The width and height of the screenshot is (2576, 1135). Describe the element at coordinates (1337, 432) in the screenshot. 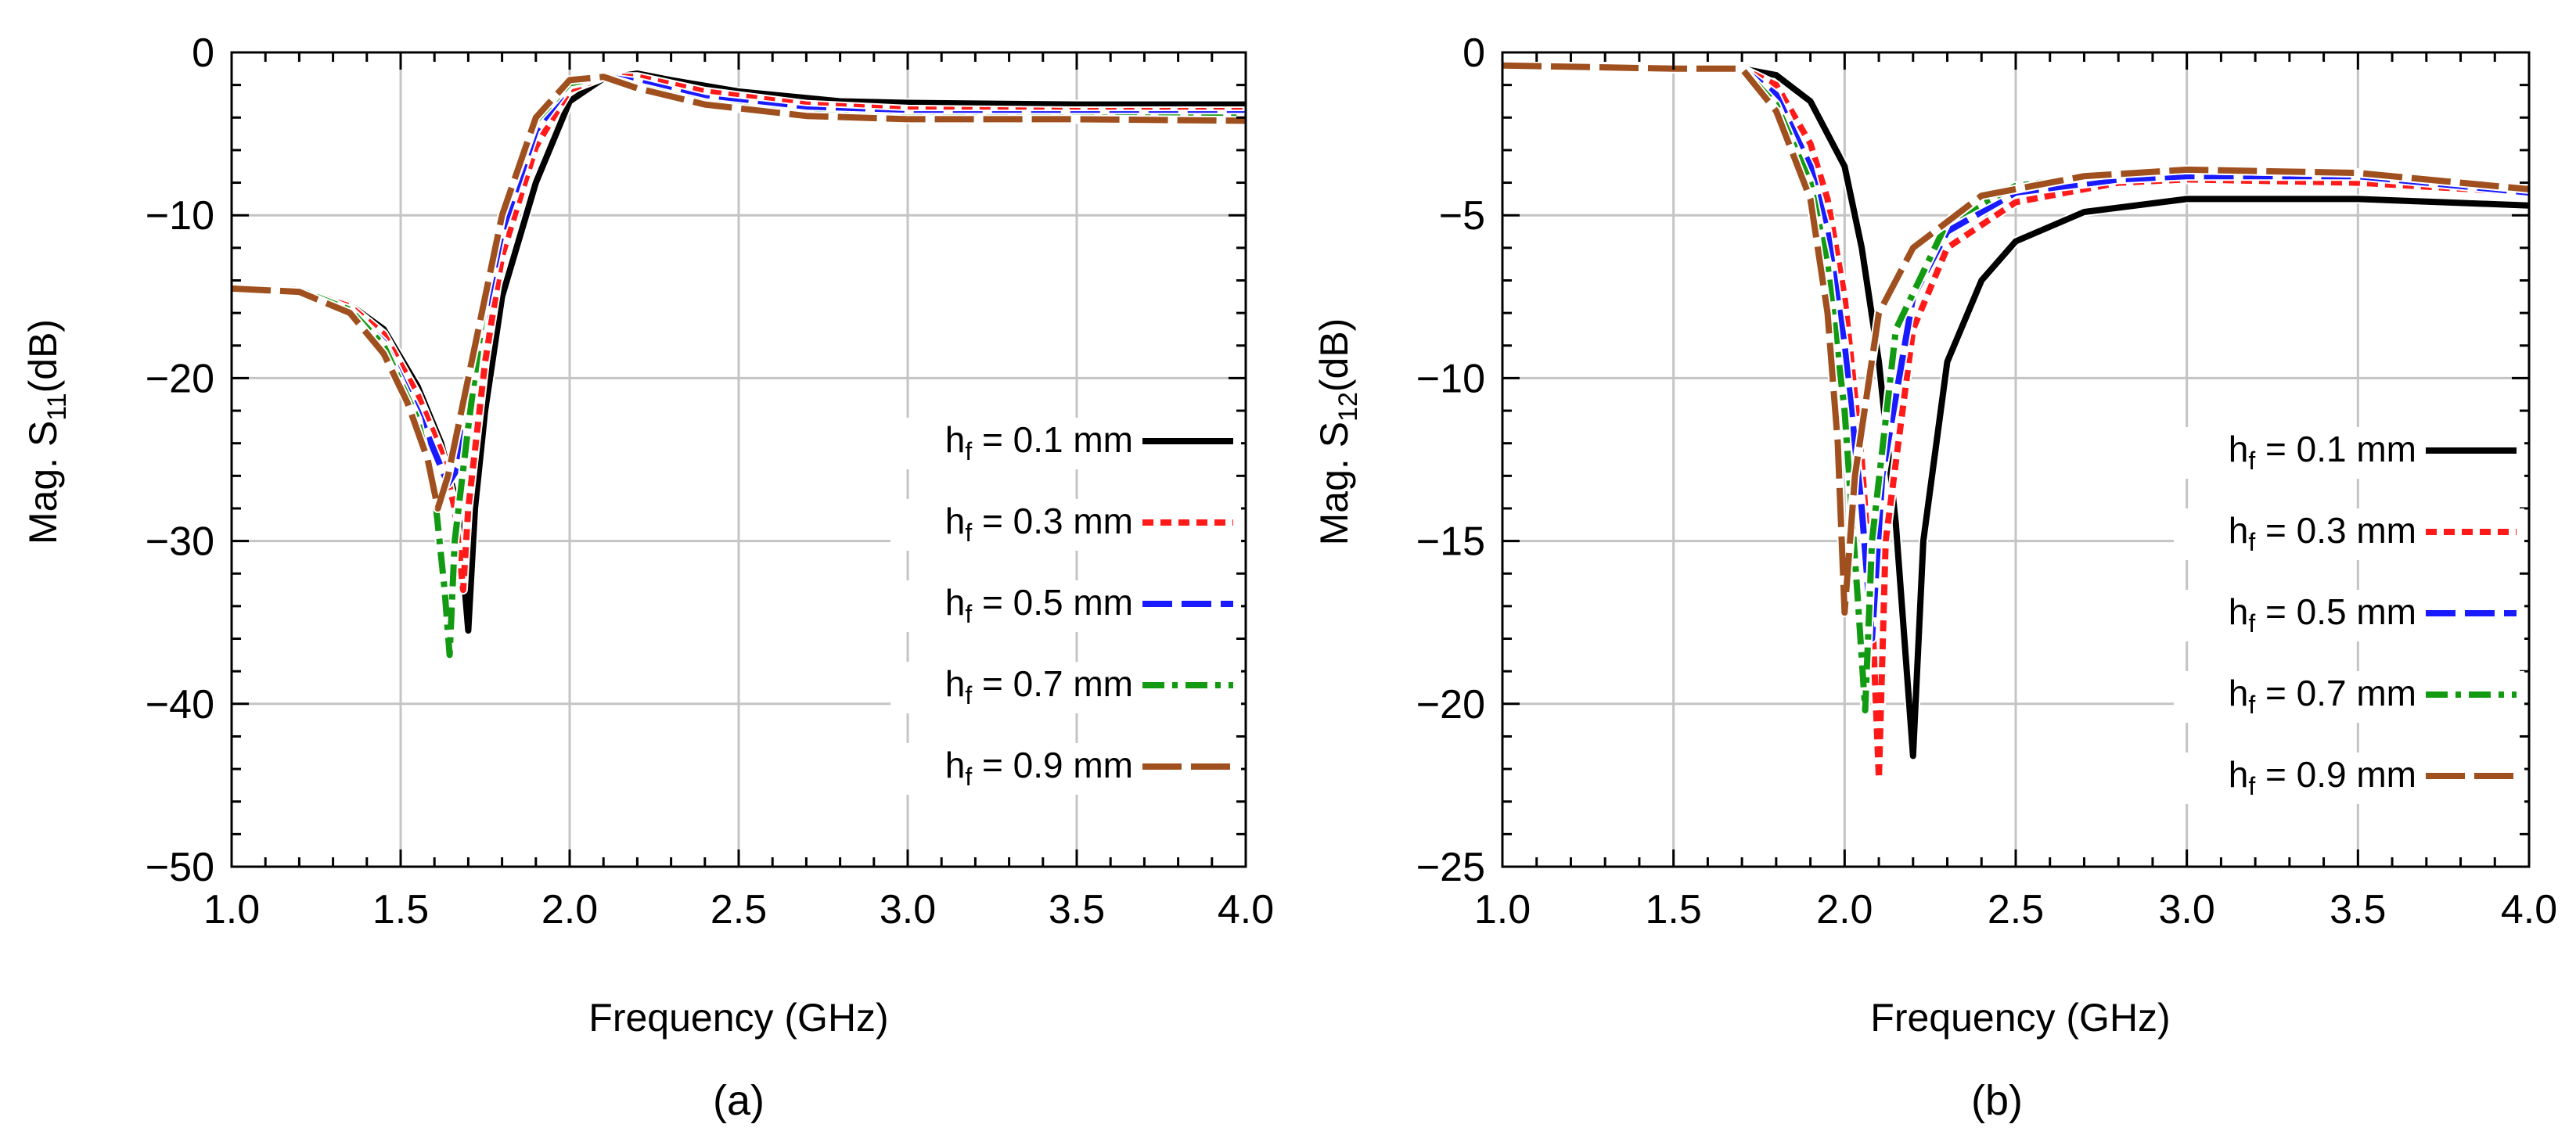

I see `chart-b-ylabel: Mag. S12(dB)` at that location.